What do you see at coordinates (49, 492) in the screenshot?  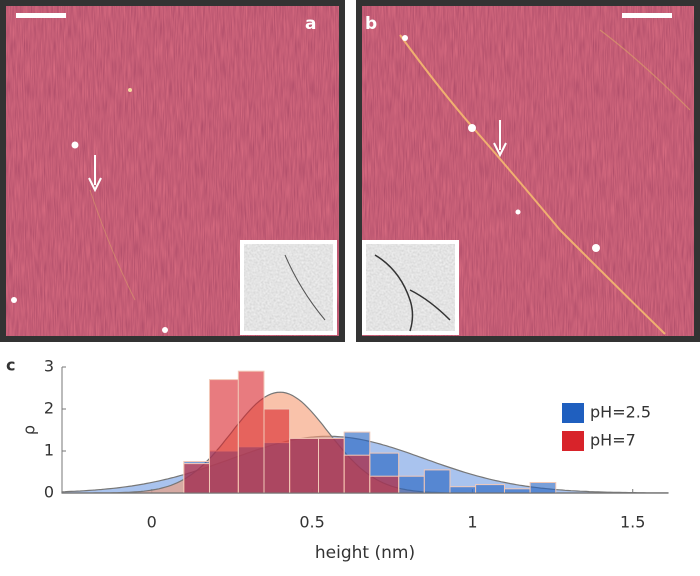 I see `y-tick-label: 0` at bounding box center [49, 492].